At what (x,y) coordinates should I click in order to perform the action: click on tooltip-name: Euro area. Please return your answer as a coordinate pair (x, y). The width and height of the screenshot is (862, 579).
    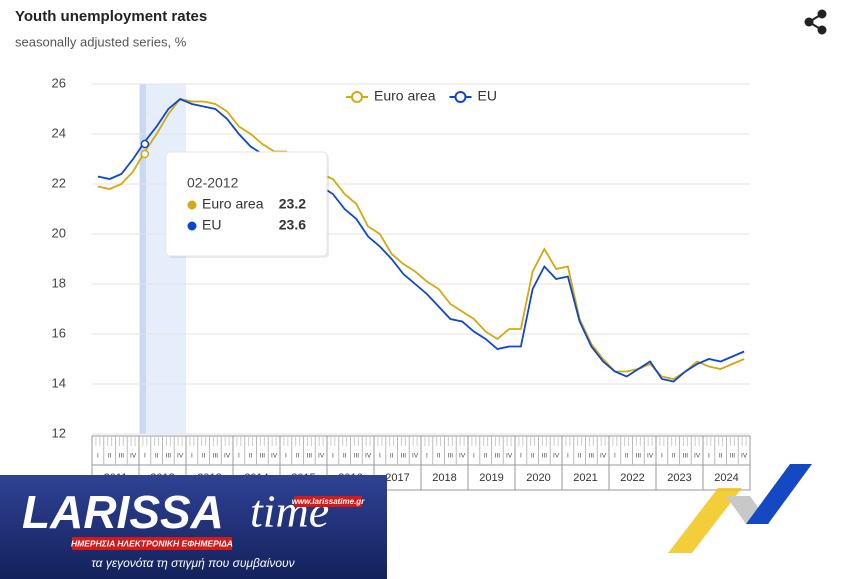
    Looking at the image, I should click on (233, 204).